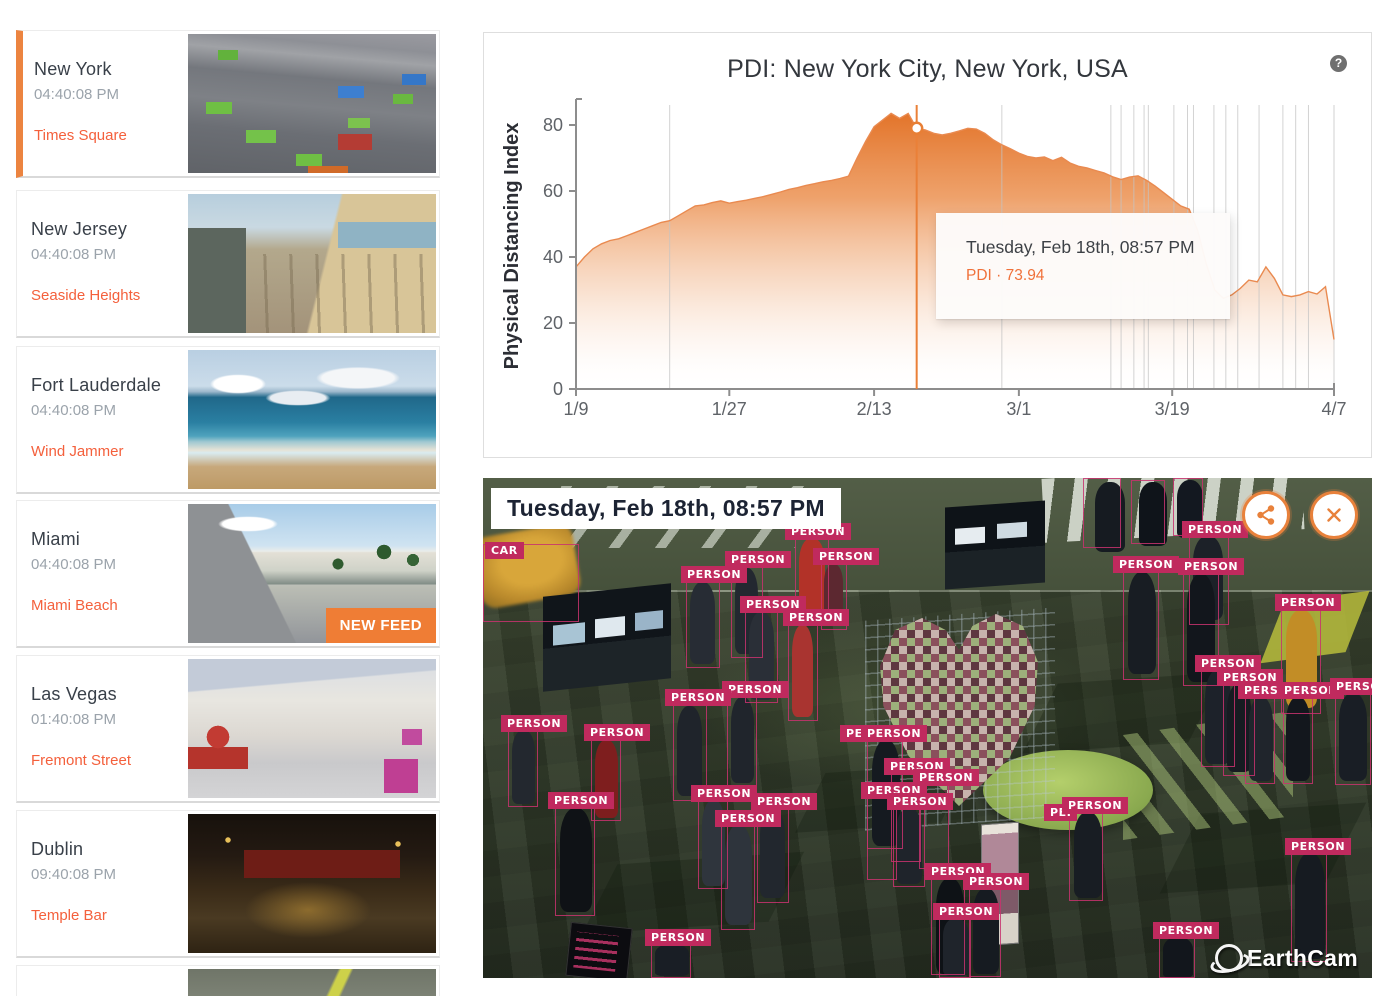  I want to click on camera-location: Temple Bar, so click(69, 915).